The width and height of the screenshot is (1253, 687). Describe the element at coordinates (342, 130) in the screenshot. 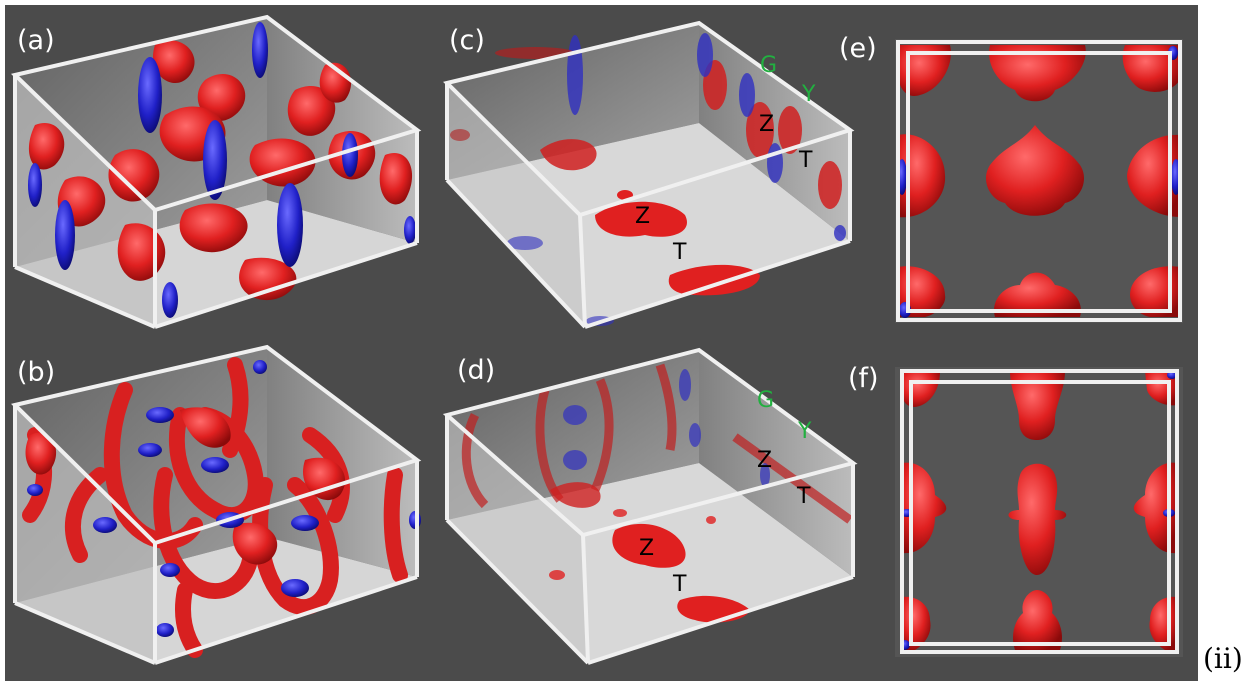

I see `panel-a-right-wall` at that location.